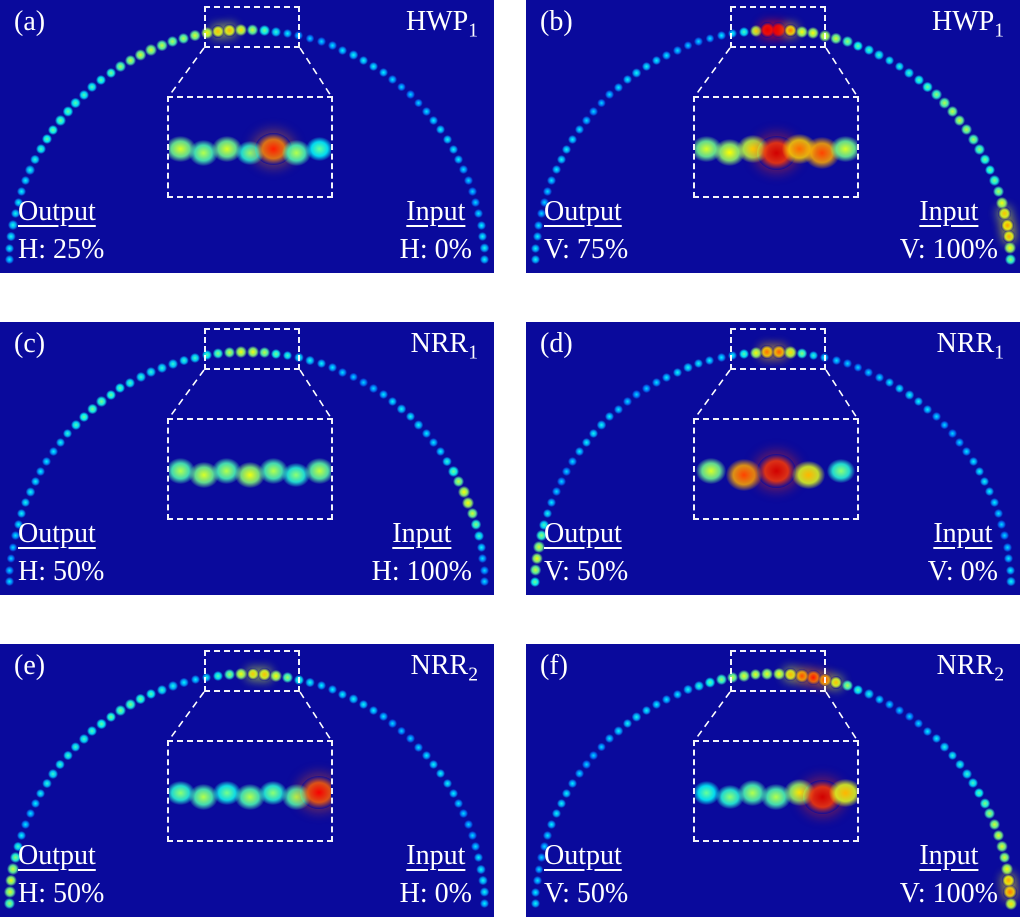 The image size is (1020, 917). I want to click on panel-a: (a) HWP1 Output H: 25% Input H: 0%, so click(247, 136).